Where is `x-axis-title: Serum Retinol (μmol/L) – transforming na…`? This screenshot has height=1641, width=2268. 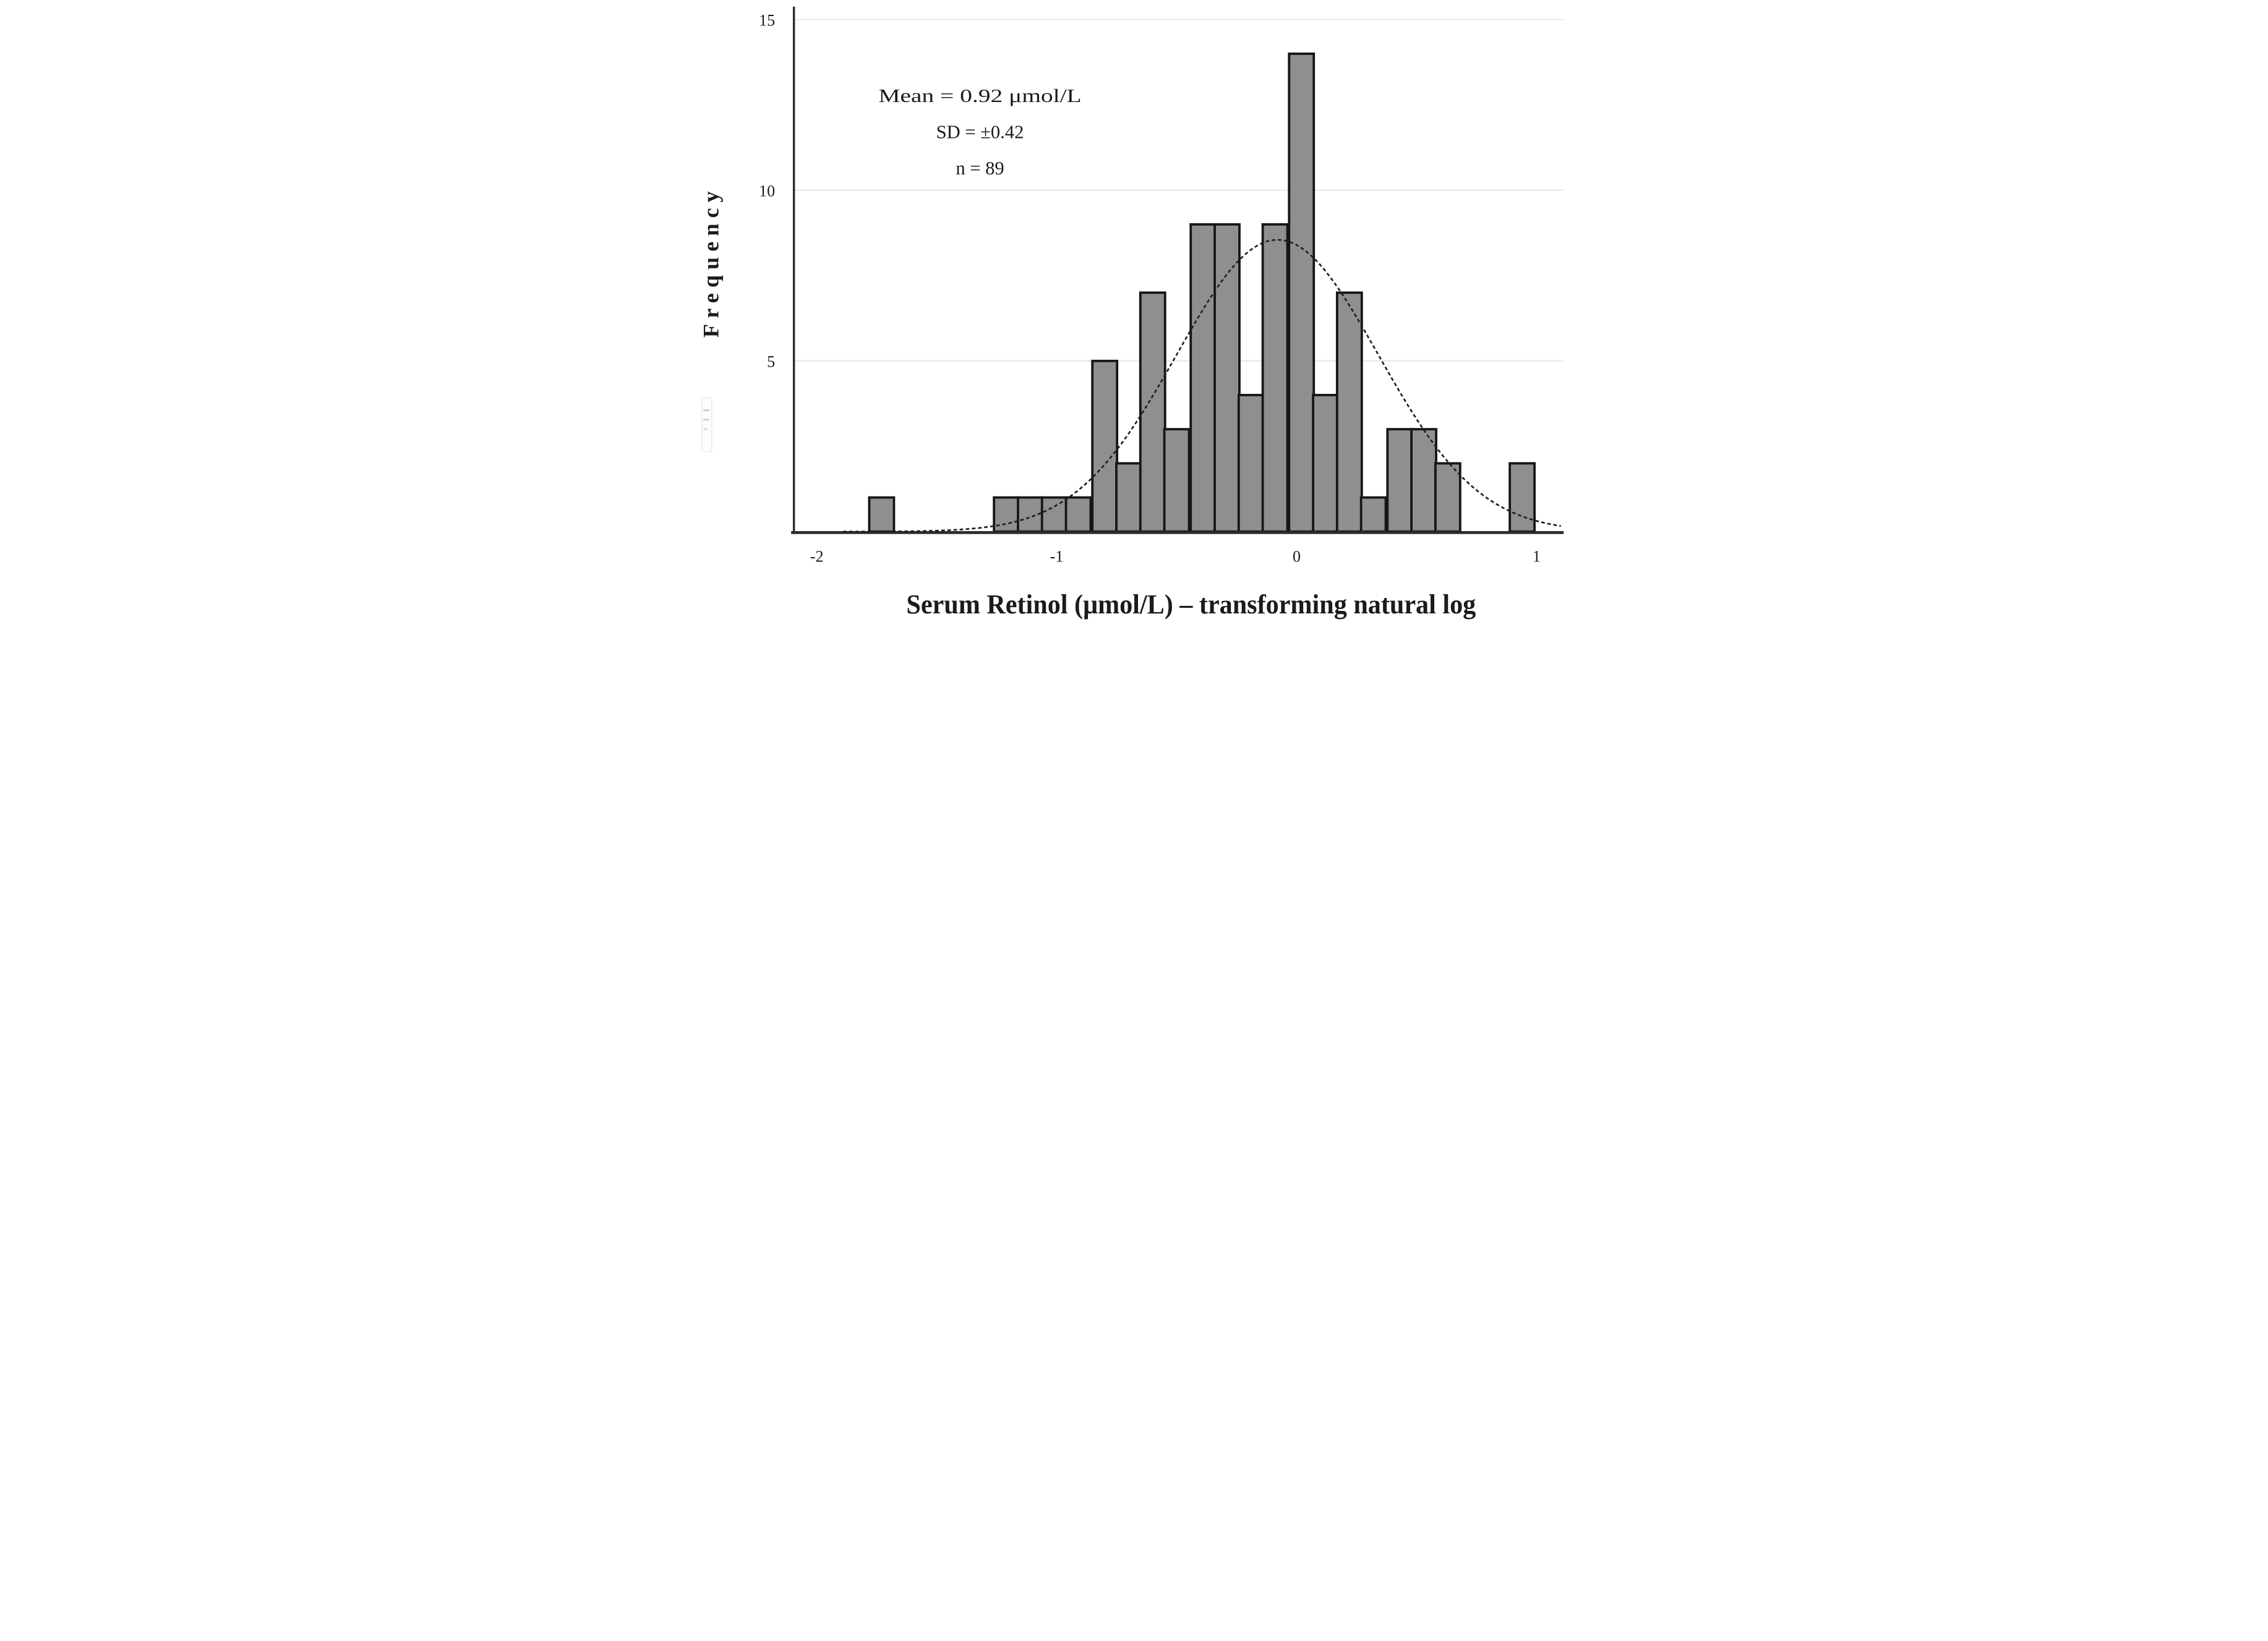
x-axis-title: Serum Retinol (μmol/L) – transforming na… is located at coordinates (1191, 605).